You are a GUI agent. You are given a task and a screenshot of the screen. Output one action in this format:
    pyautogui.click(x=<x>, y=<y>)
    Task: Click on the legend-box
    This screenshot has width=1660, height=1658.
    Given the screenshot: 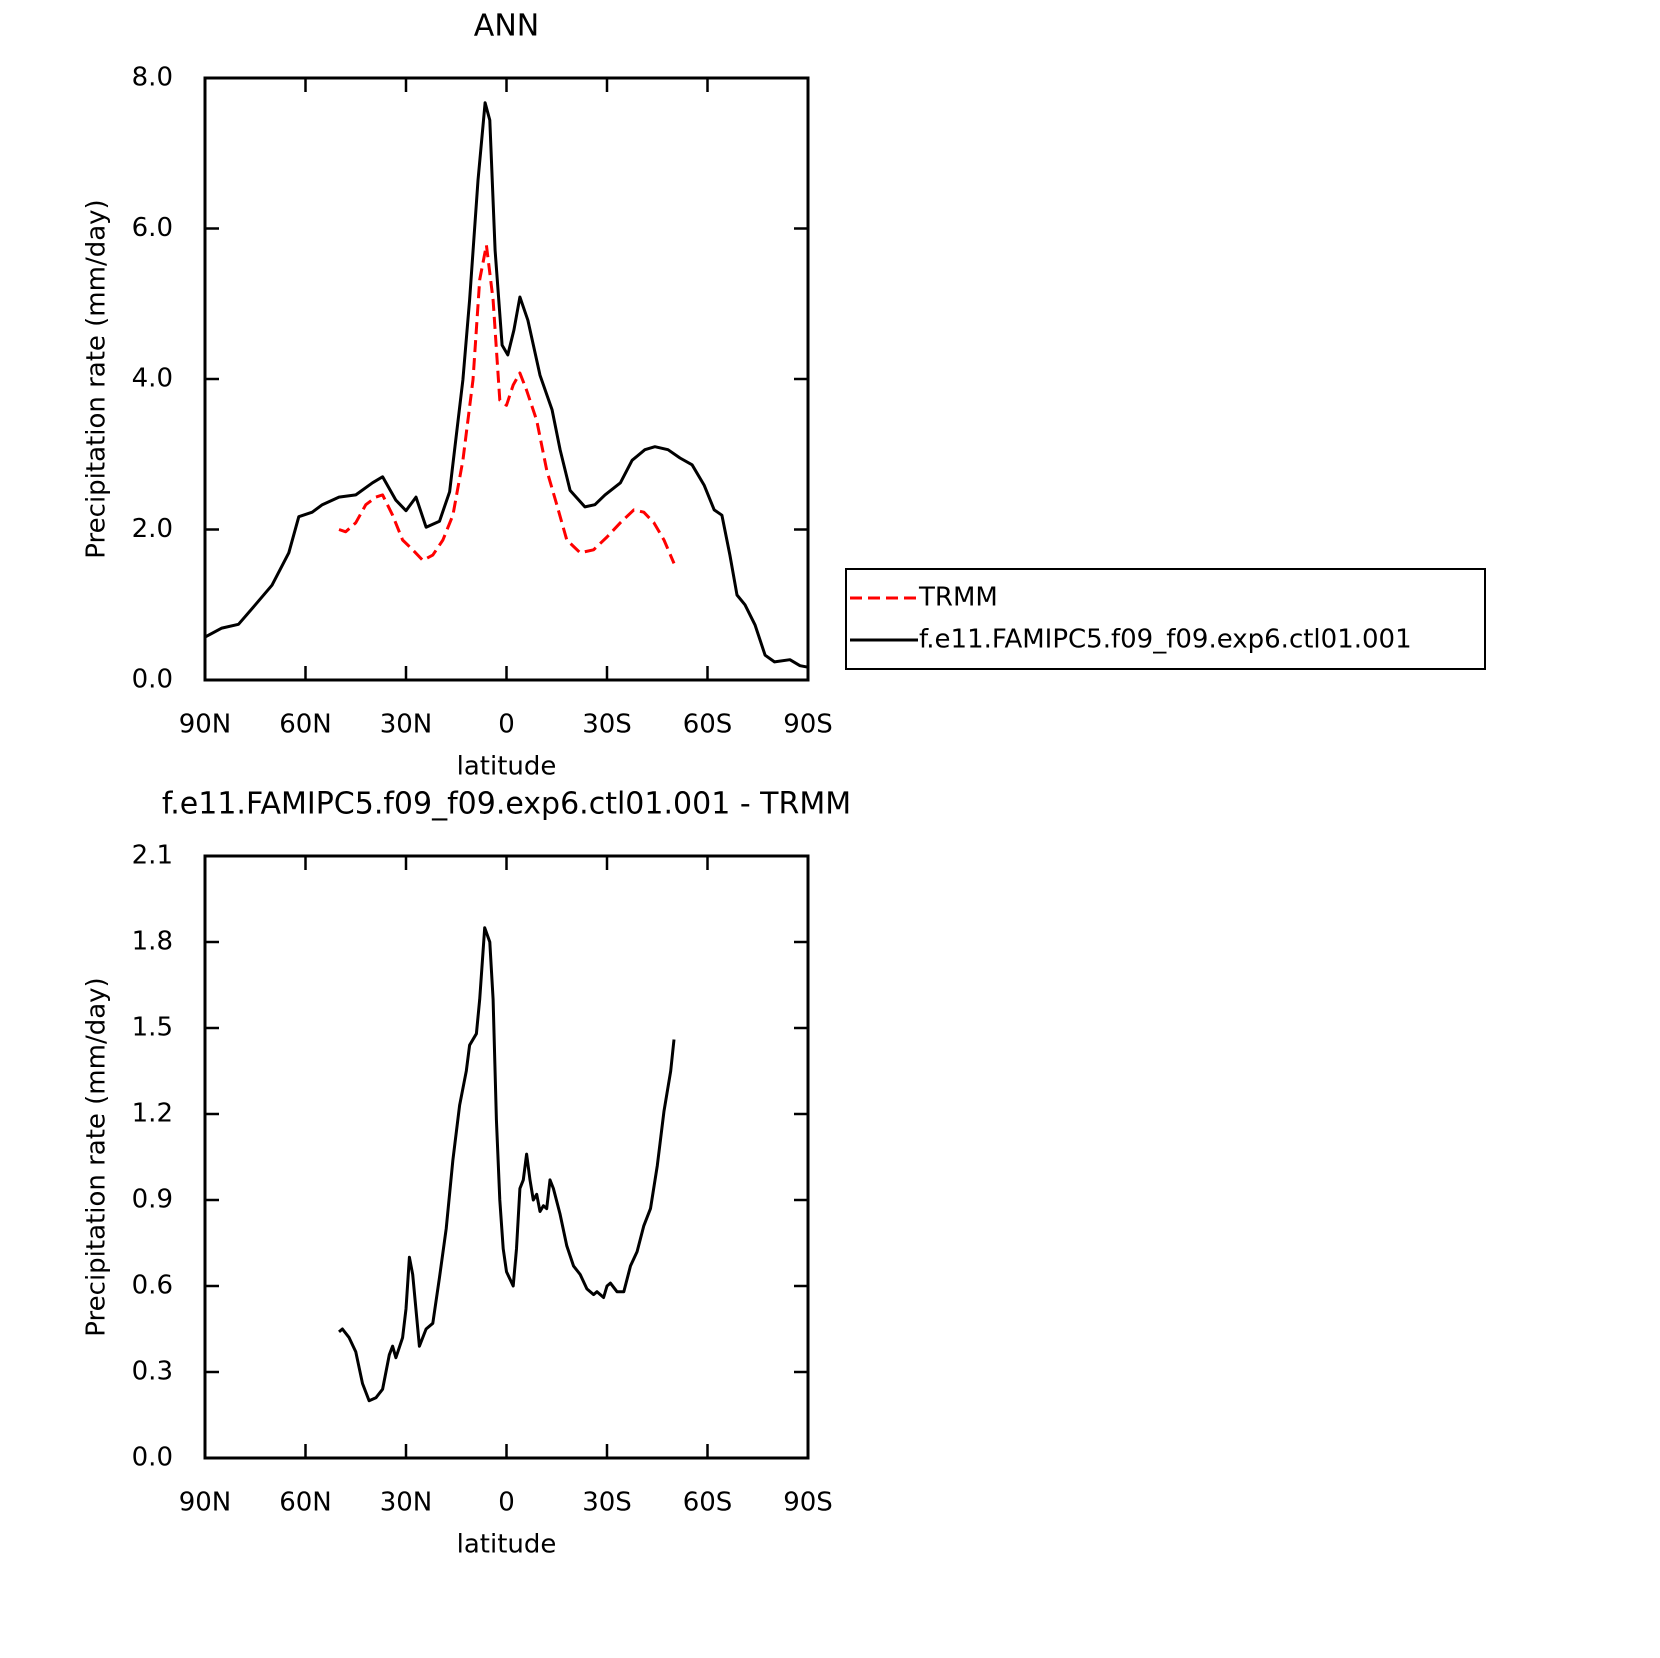 What is the action you would take?
    pyautogui.click(x=1165, y=619)
    